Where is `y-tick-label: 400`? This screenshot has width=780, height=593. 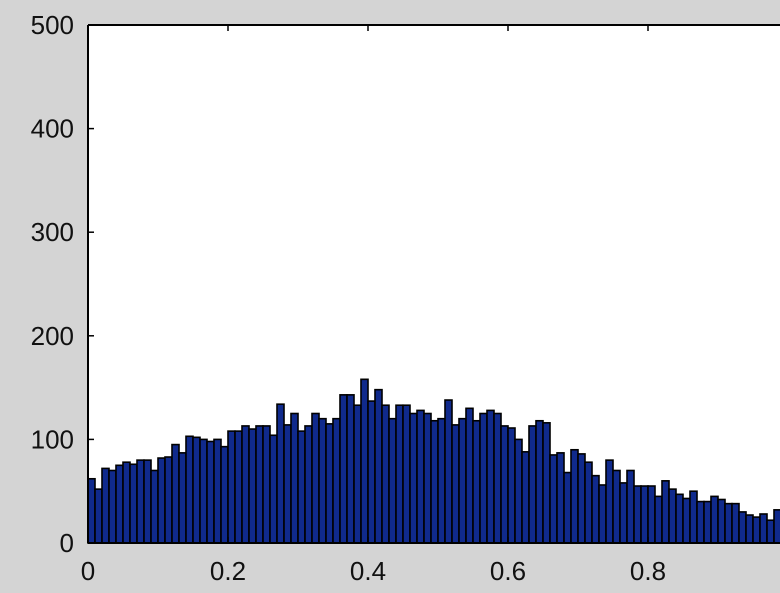
y-tick-label: 400 is located at coordinates (52, 129).